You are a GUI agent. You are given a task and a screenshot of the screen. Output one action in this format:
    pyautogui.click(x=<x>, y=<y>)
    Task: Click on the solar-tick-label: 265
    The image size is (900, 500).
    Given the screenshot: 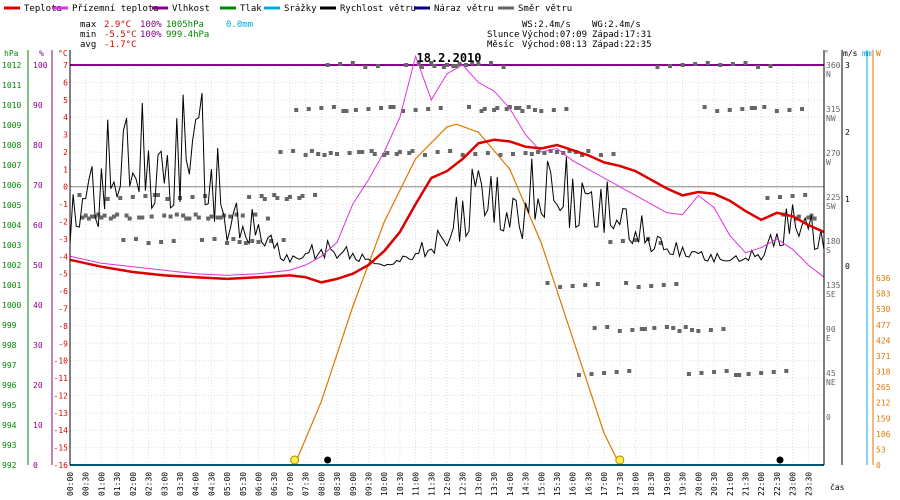 What is the action you would take?
    pyautogui.click(x=883, y=387)
    